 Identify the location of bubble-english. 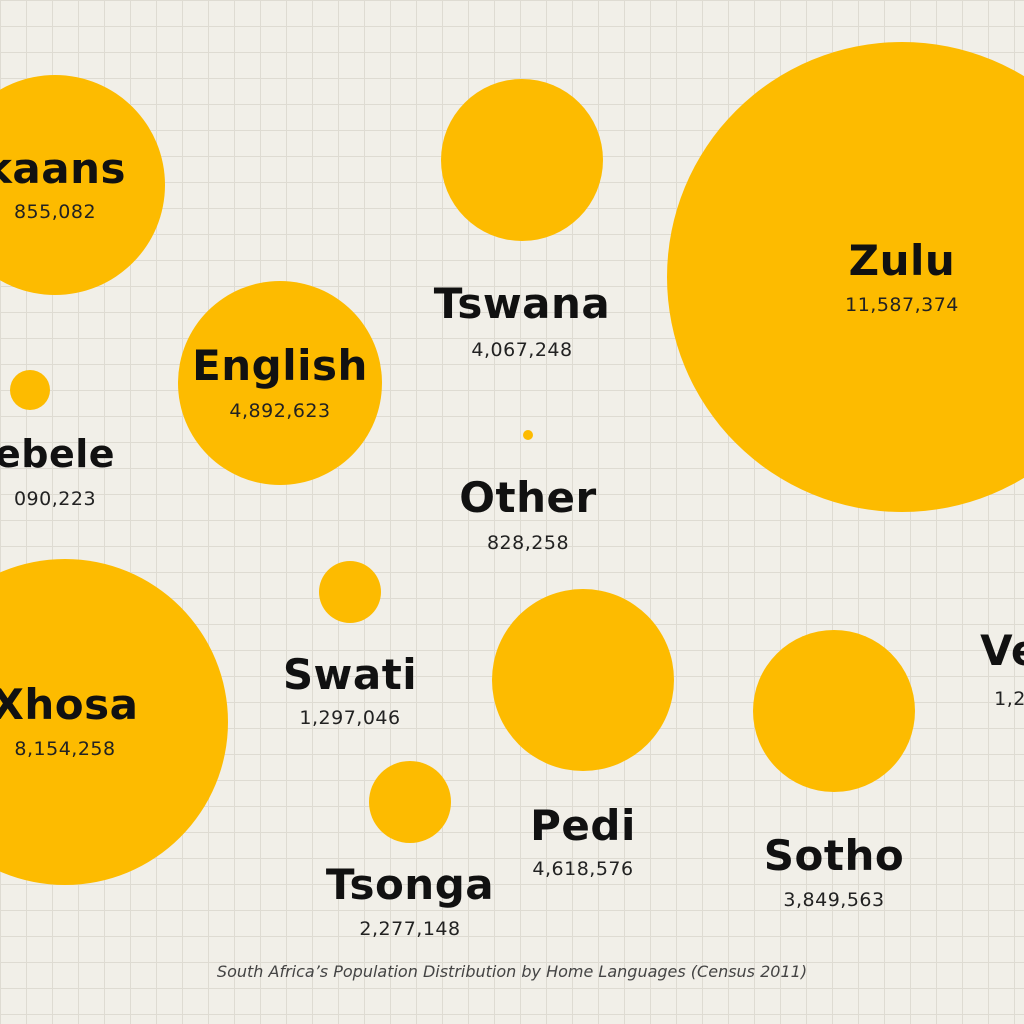
(280, 383).